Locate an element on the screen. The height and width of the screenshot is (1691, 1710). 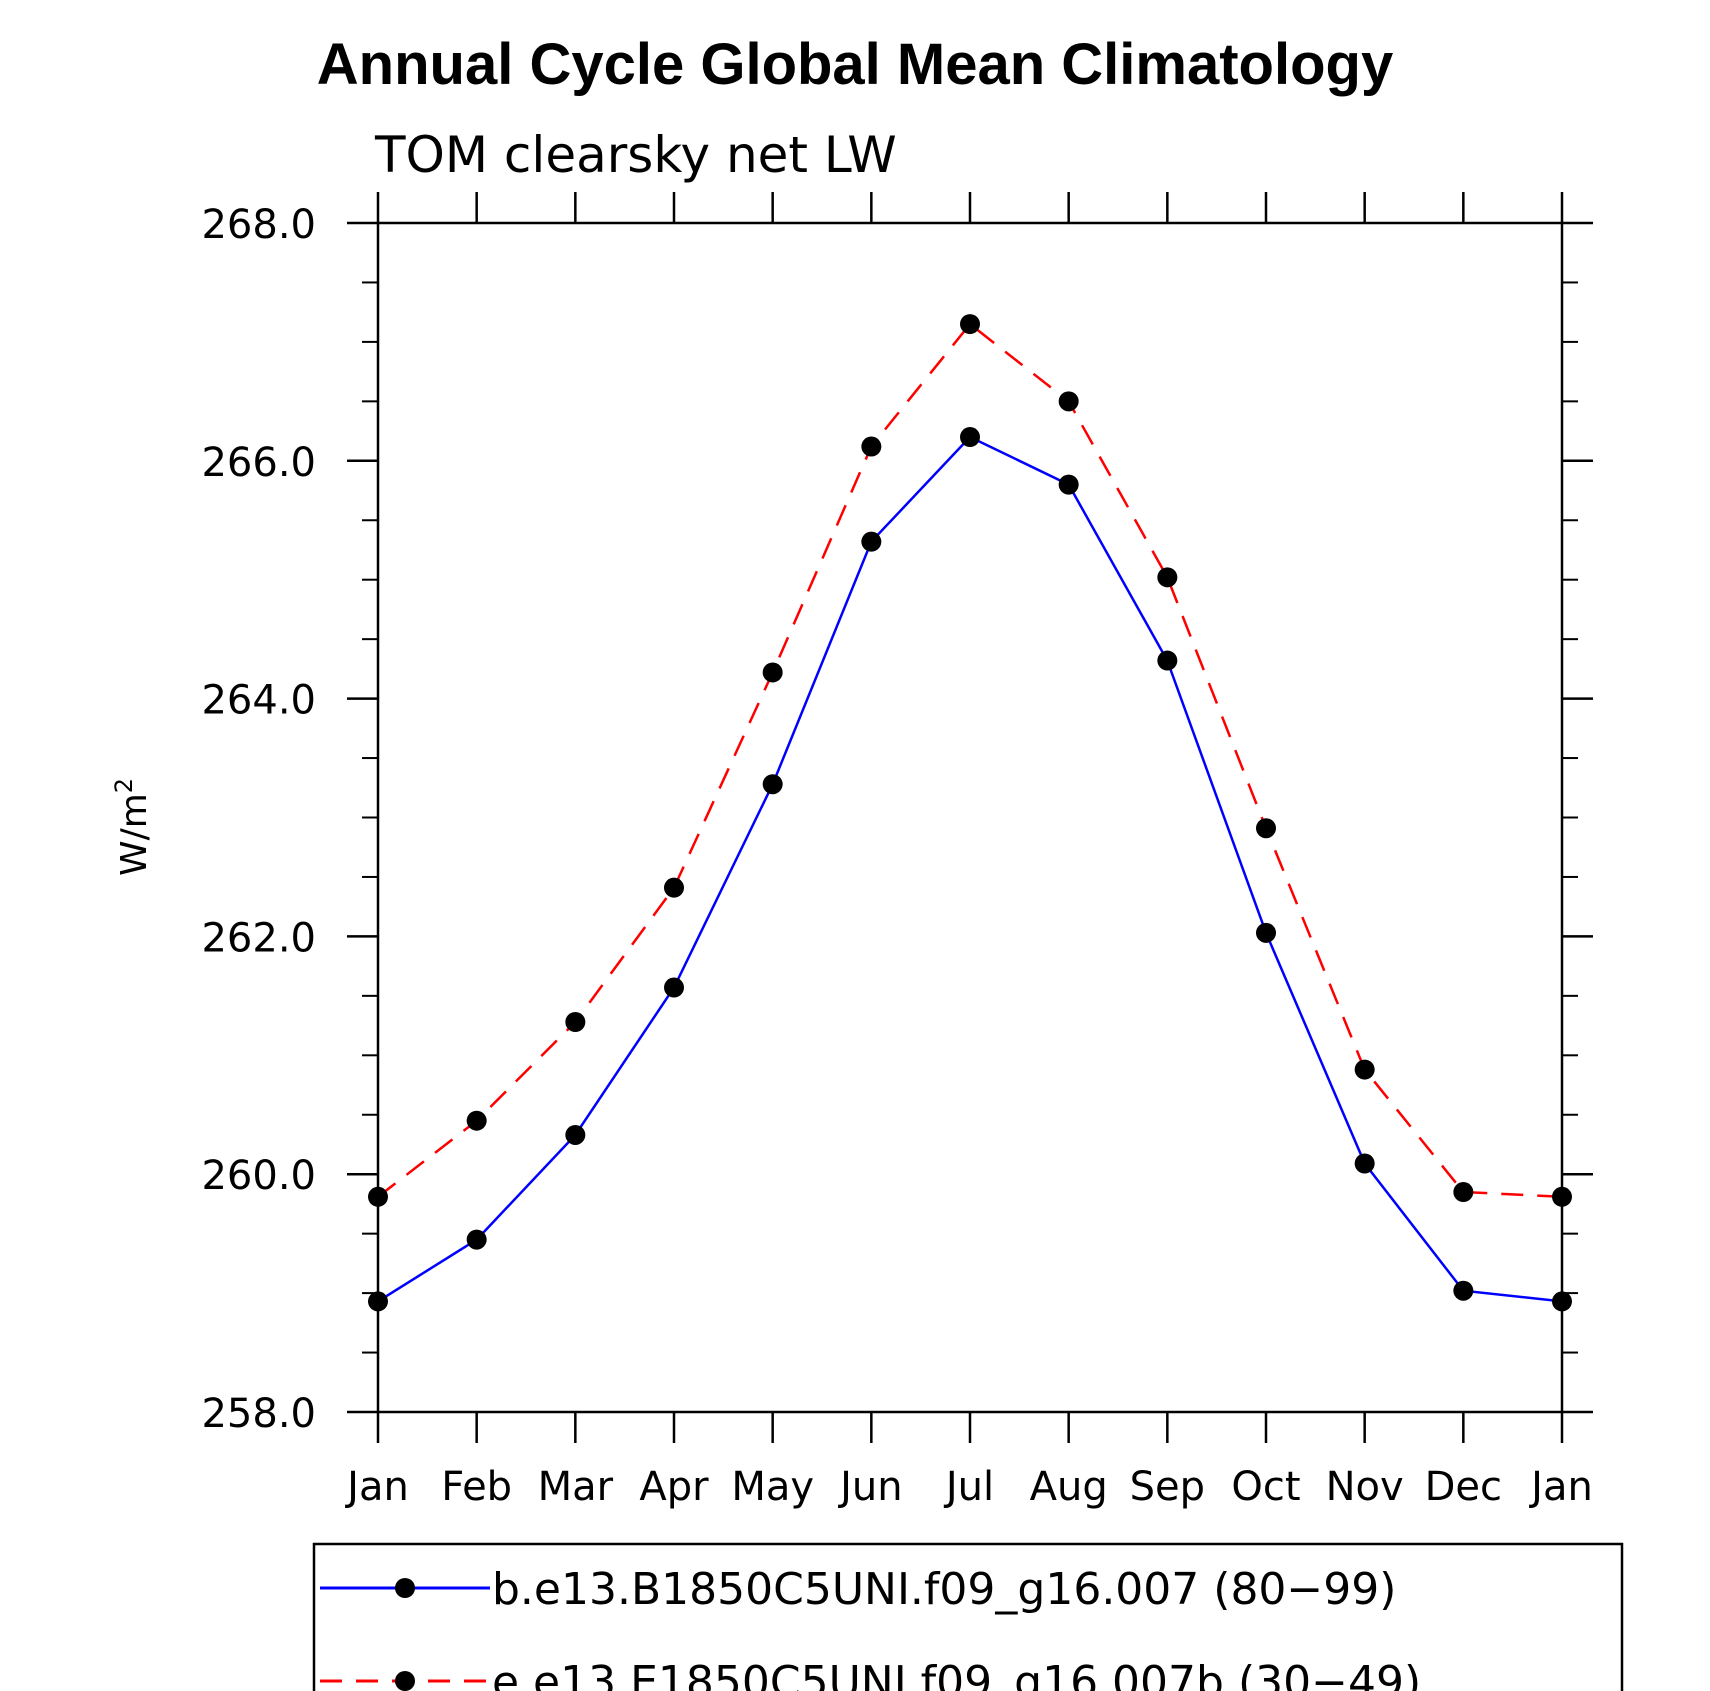
y-tick-label: 262.0 is located at coordinates (258, 938).